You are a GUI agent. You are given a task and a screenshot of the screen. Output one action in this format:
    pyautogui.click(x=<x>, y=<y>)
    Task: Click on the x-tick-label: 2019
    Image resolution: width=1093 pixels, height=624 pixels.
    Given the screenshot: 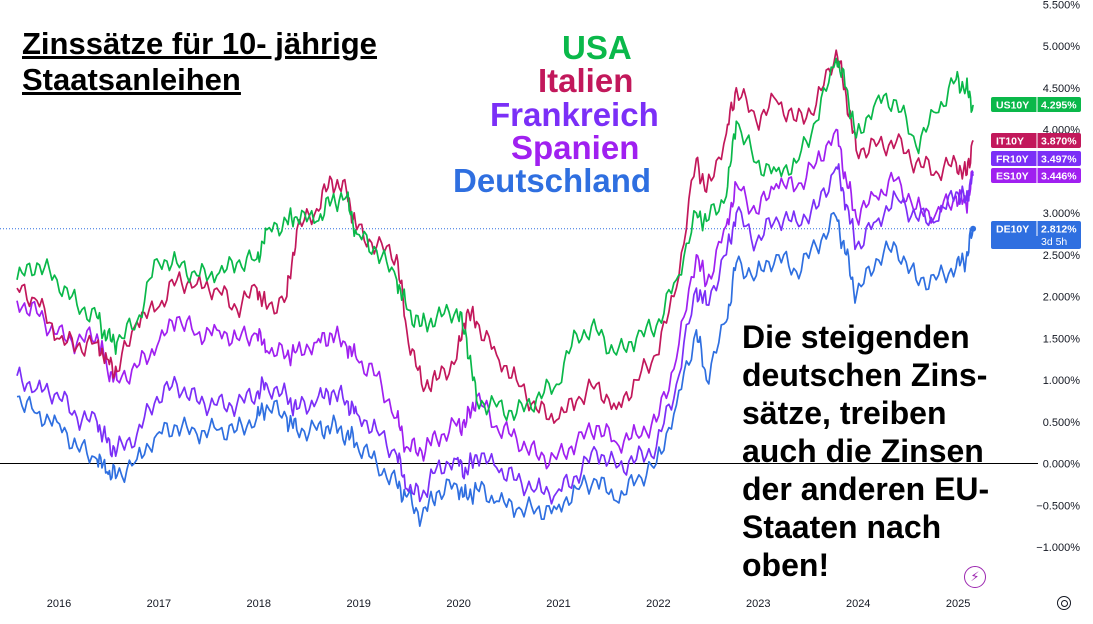 What is the action you would take?
    pyautogui.click(x=358, y=604)
    